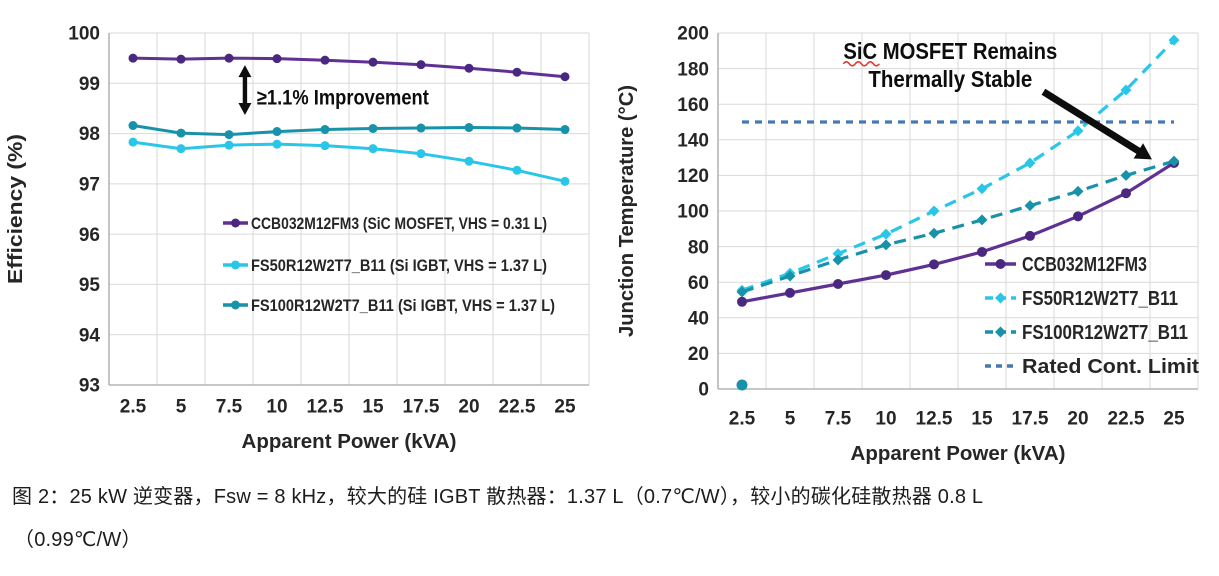  Describe the element at coordinates (698, 247) in the screenshot. I see `y-tick-label: 80` at that location.